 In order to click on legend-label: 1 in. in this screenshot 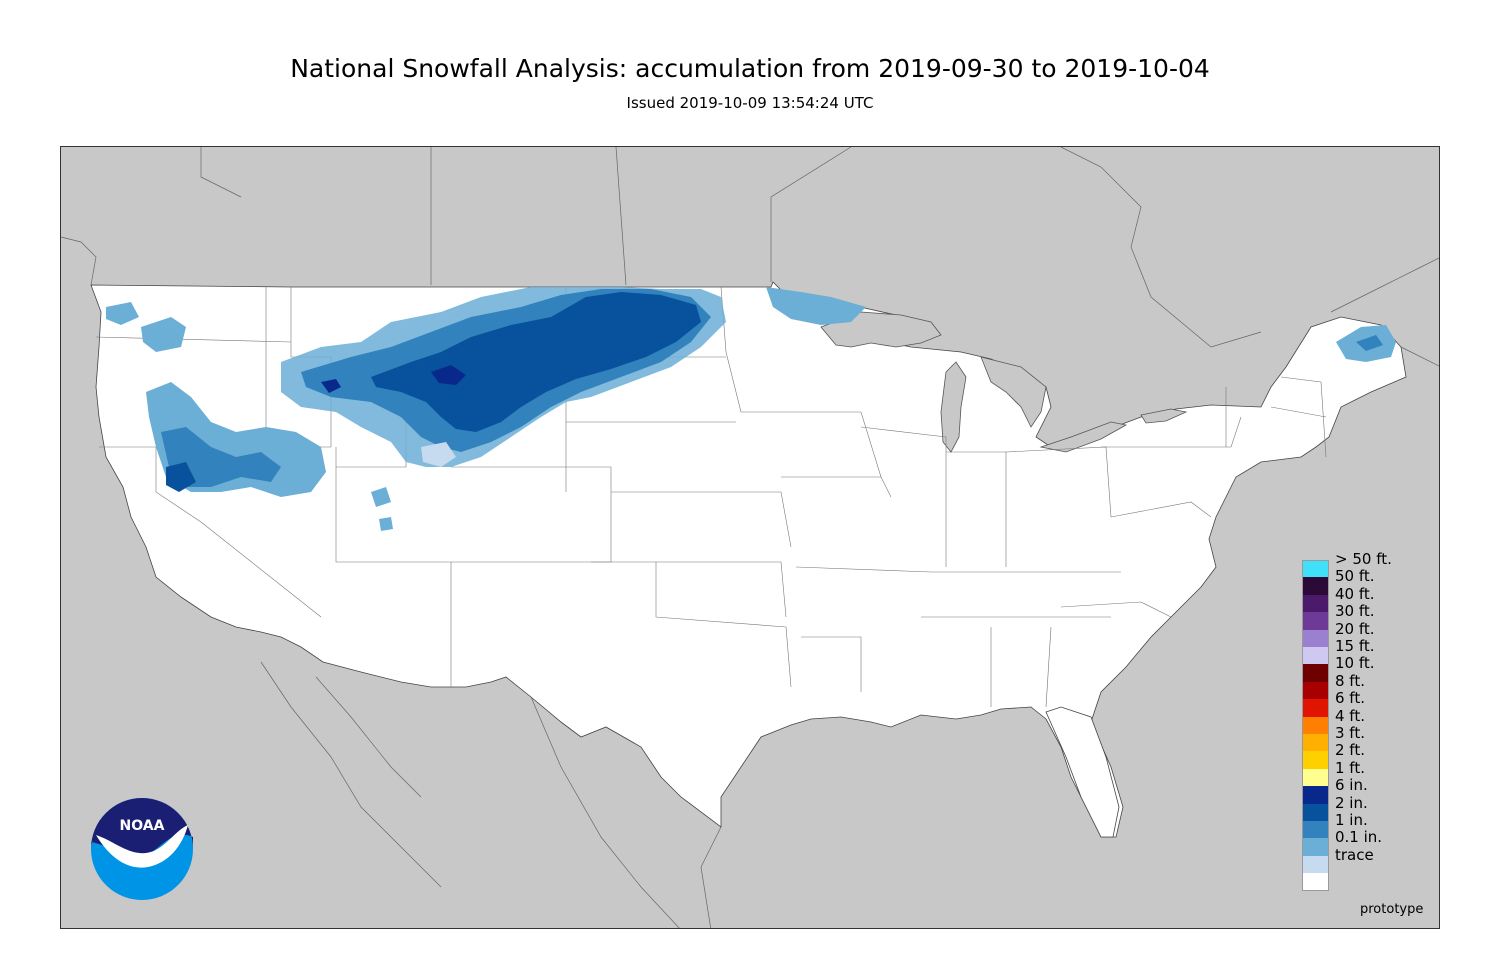, I will do `click(1351, 820)`.